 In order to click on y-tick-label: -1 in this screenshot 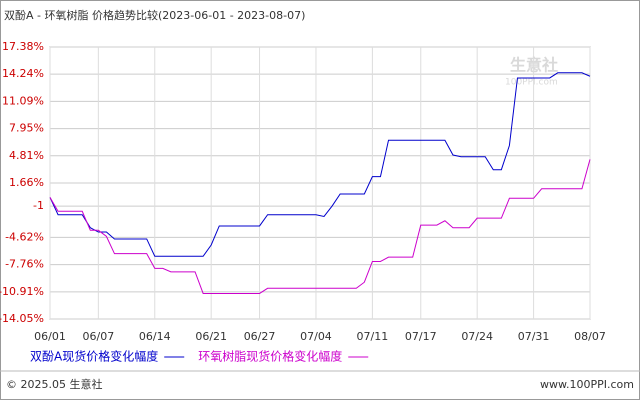, I will do `click(38, 205)`.